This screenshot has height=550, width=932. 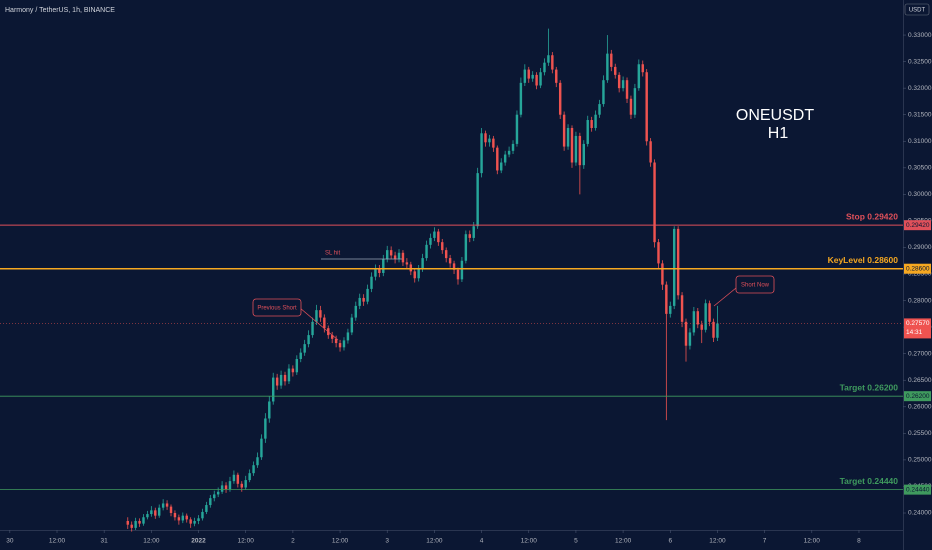 What do you see at coordinates (920, 141) in the screenshot?
I see `y-tick-label: 0.31000` at bounding box center [920, 141].